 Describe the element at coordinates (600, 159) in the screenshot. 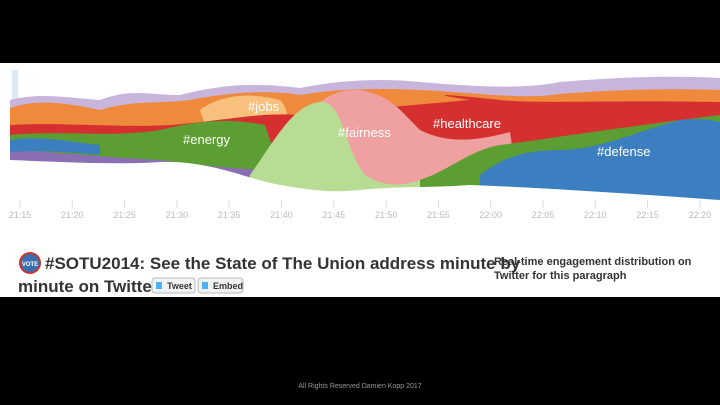

I see `stream-blue` at that location.